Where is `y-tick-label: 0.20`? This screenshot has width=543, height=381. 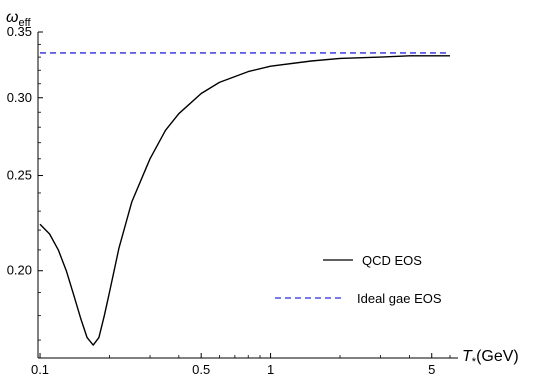 y-tick-label: 0.20 is located at coordinates (19, 270).